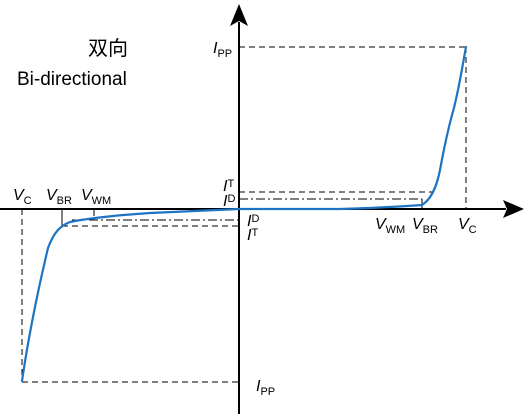 Image resolution: width=527 pixels, height=418 pixels. Describe the element at coordinates (265, 388) in the screenshot. I see `label-ipp-bottom: IPP` at that location.